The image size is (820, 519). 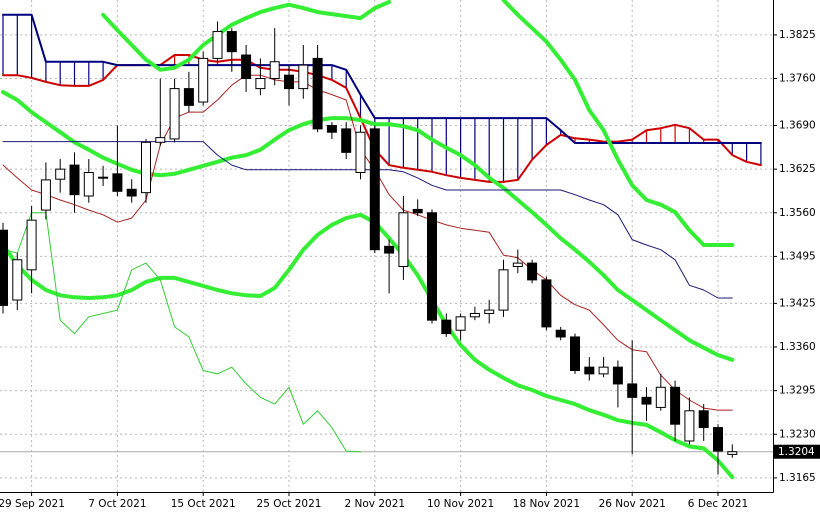 I want to click on y-tick-label: 1.3165, so click(x=797, y=478).